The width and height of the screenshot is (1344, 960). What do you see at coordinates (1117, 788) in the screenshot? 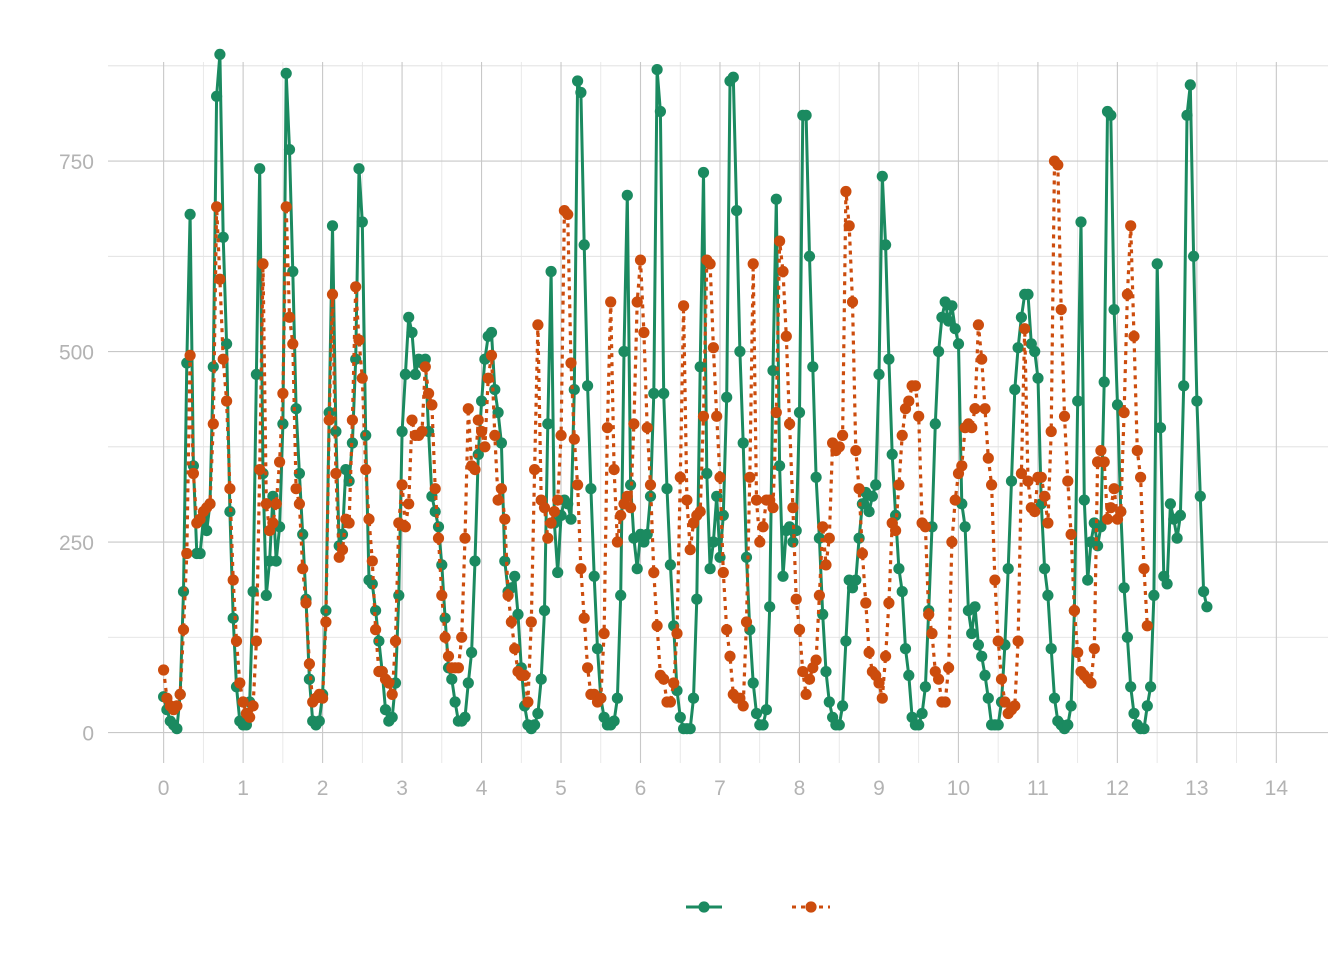
I see `x-tick-label: 12` at bounding box center [1117, 788].